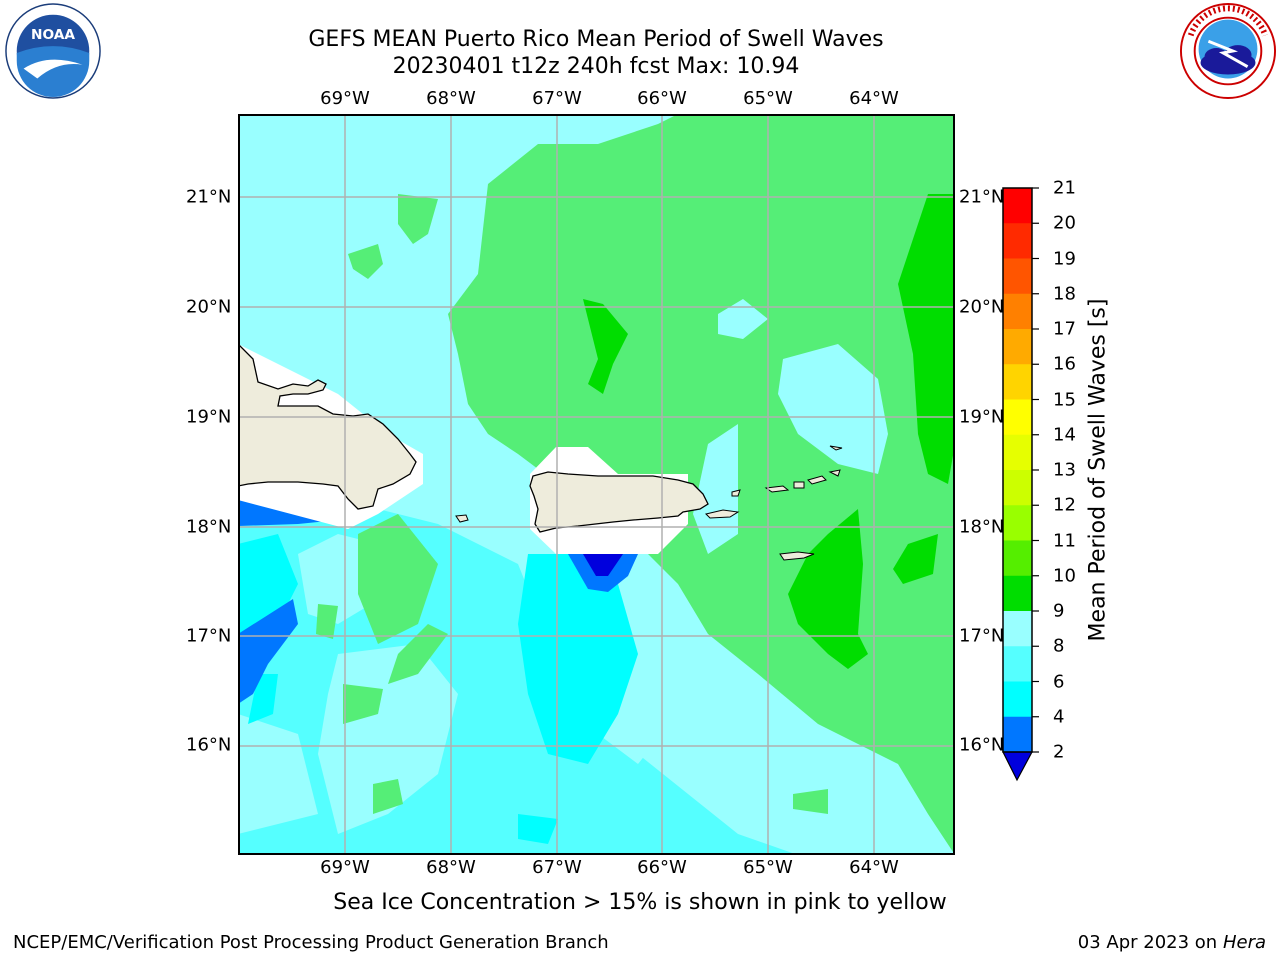  Describe the element at coordinates (53, 51) in the screenshot. I see `noaa-logo: NOAA` at that location.